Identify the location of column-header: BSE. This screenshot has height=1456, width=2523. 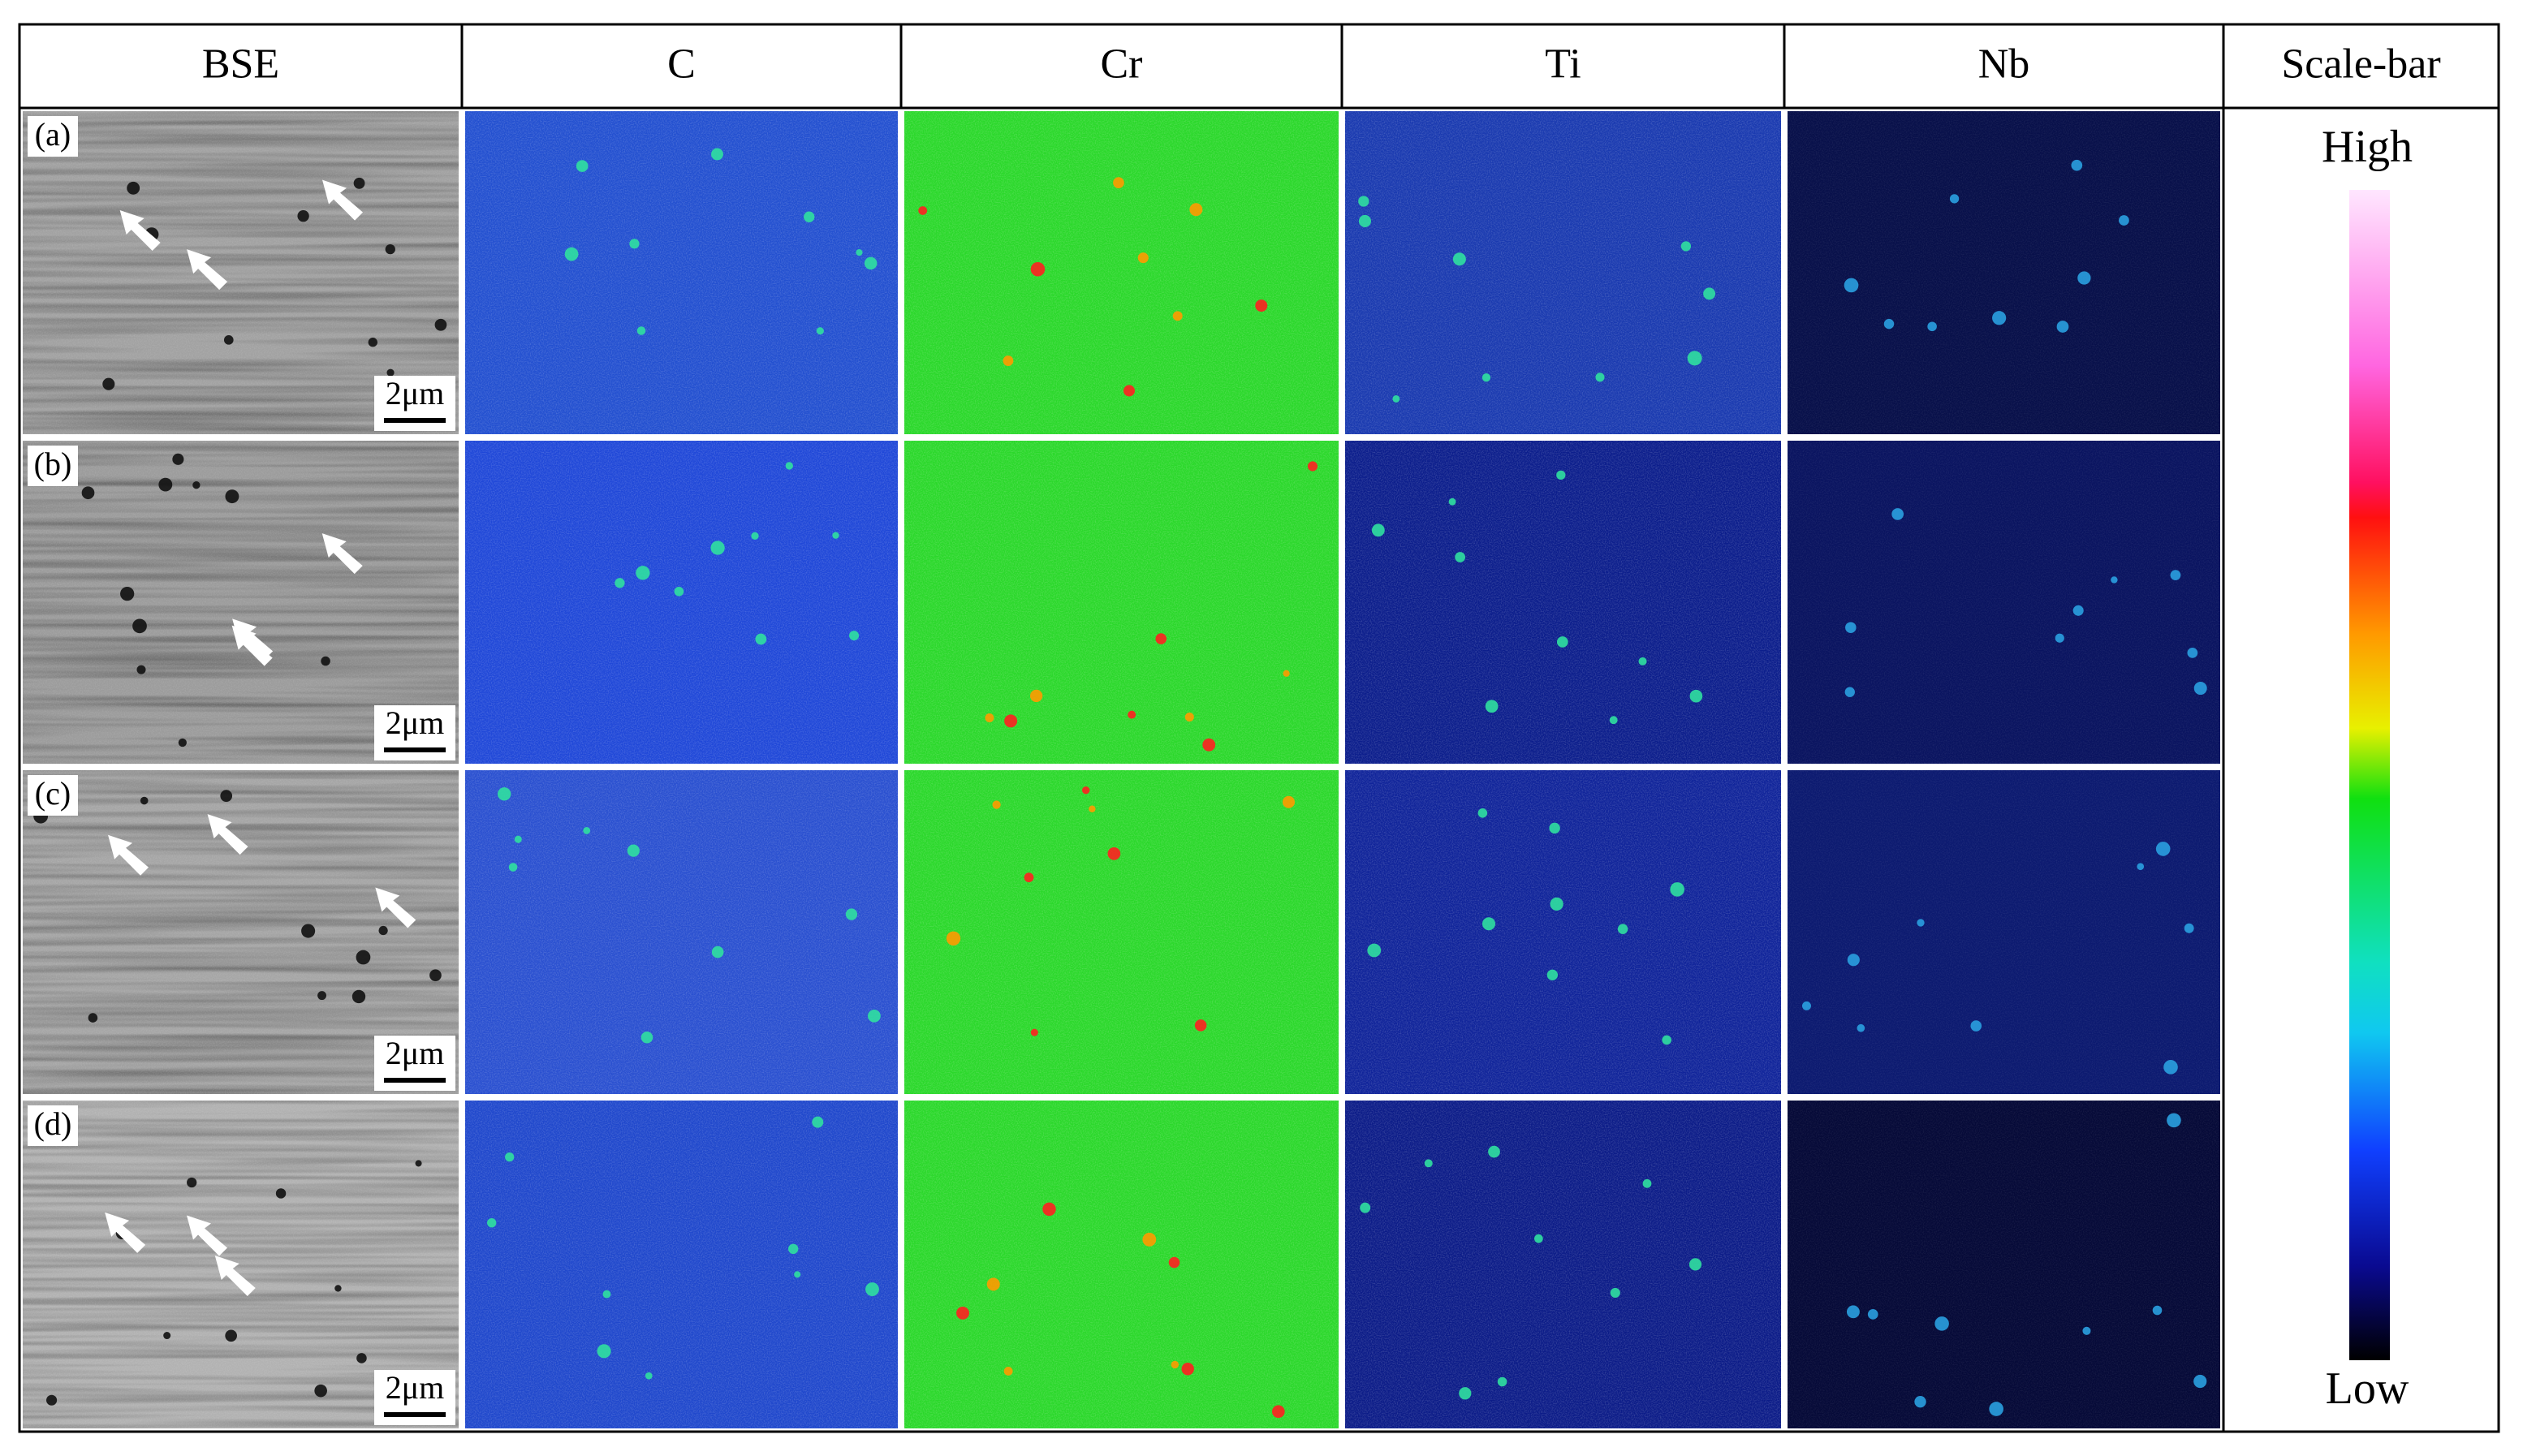
(240, 64).